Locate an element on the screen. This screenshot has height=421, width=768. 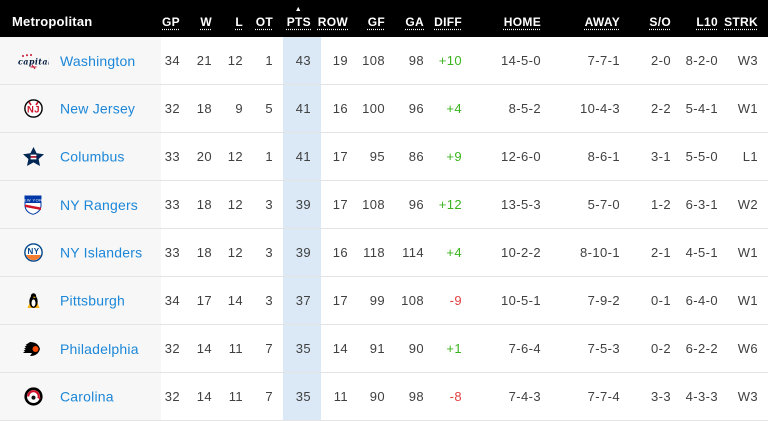
cell-home: 8-5-2 is located at coordinates (511, 108).